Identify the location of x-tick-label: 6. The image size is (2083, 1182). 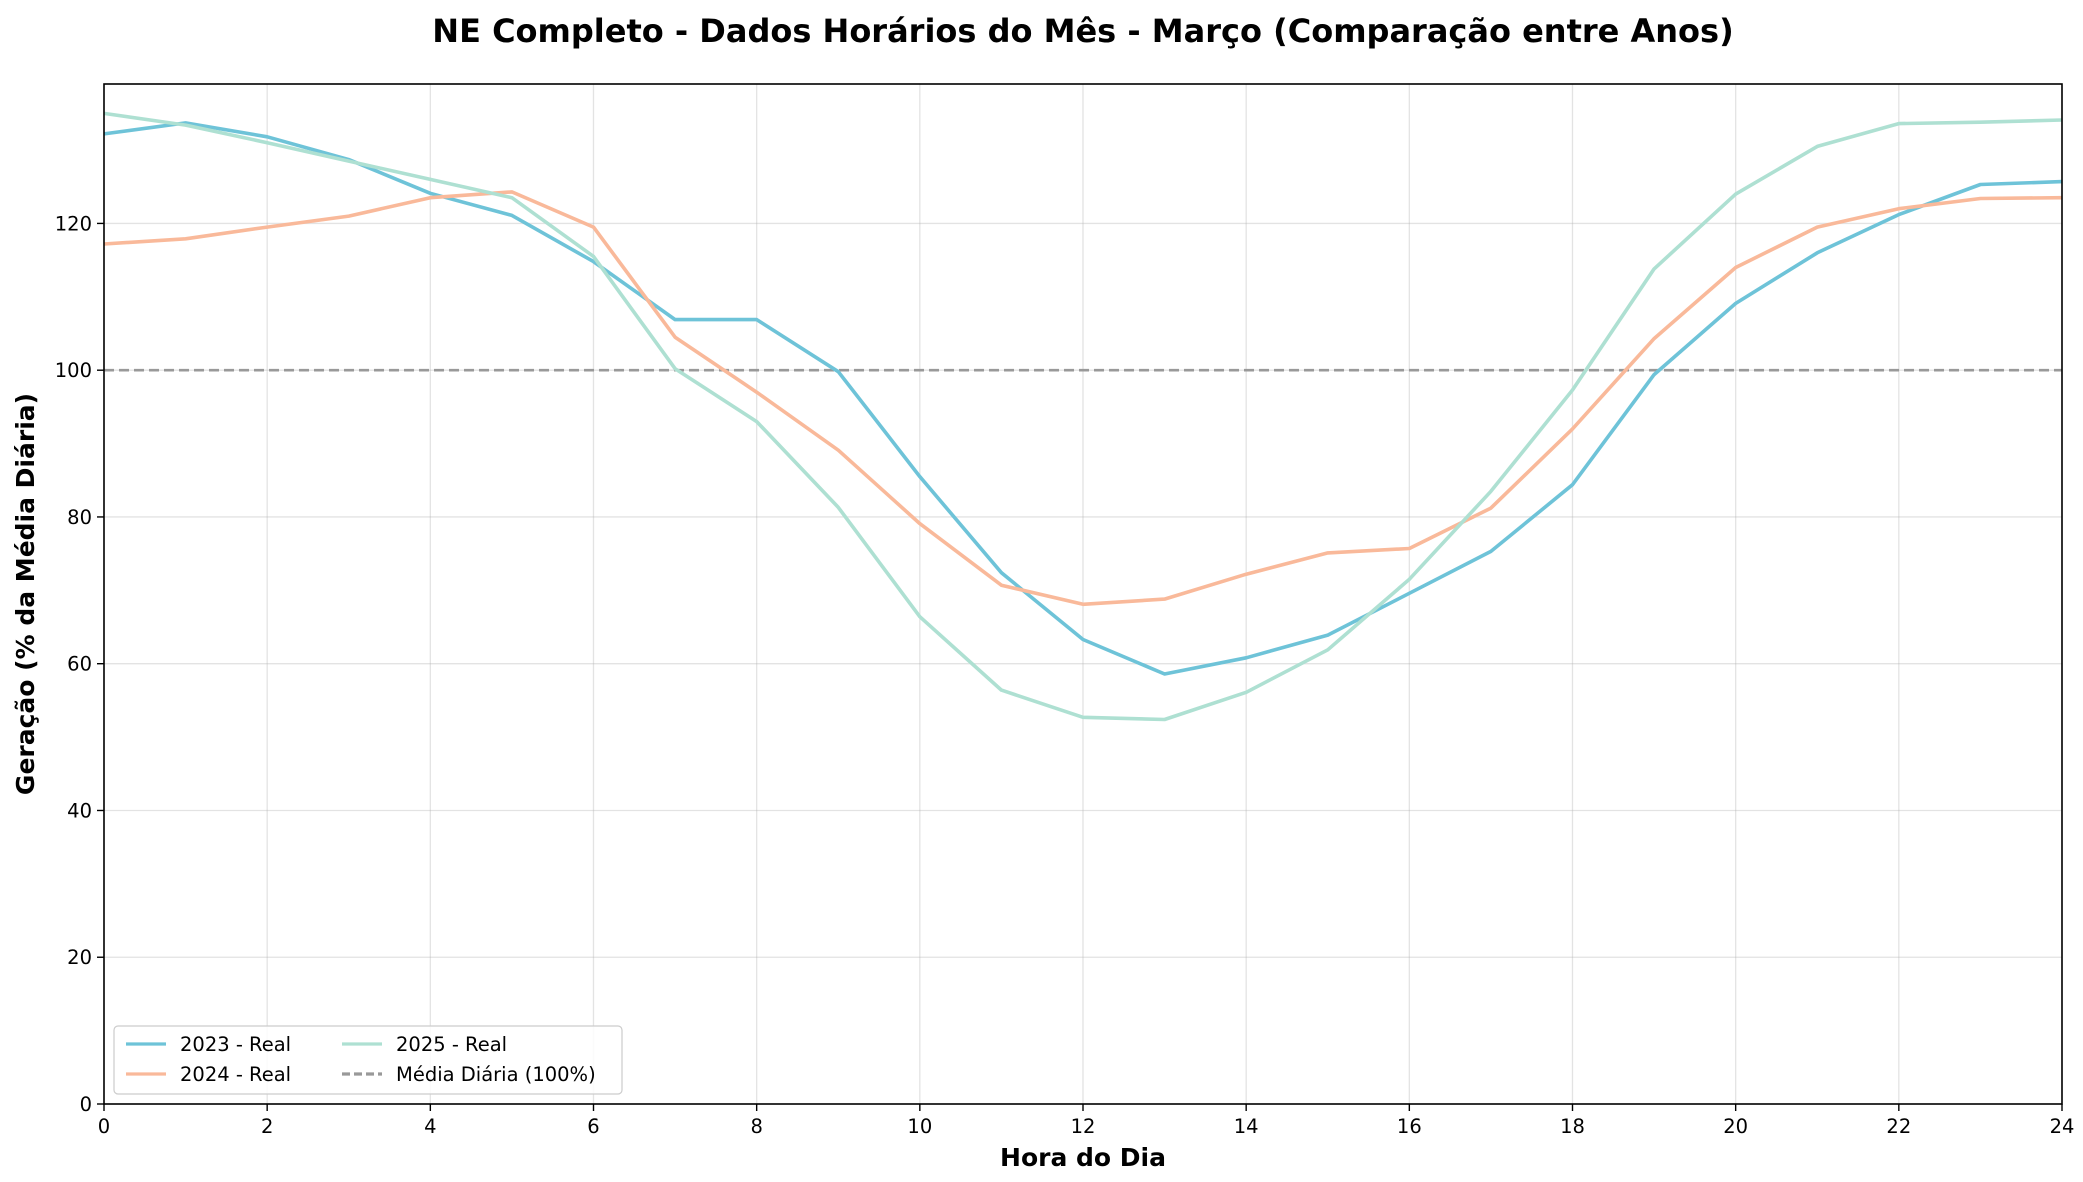
(593, 1126).